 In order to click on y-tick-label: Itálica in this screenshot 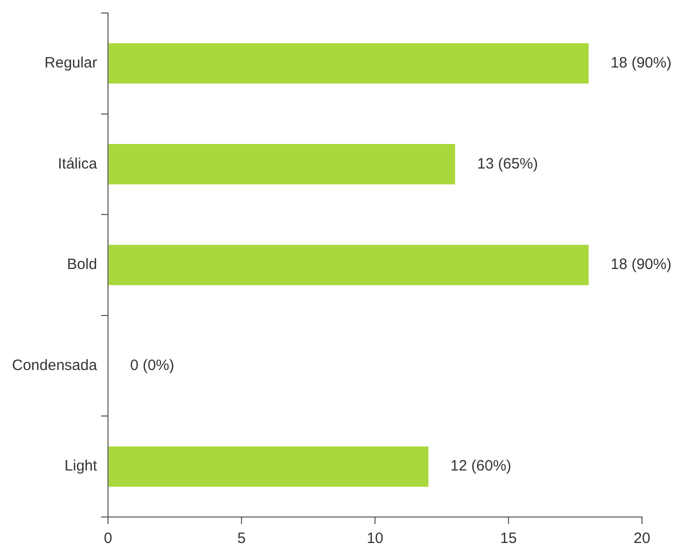, I will do `click(78, 163)`.